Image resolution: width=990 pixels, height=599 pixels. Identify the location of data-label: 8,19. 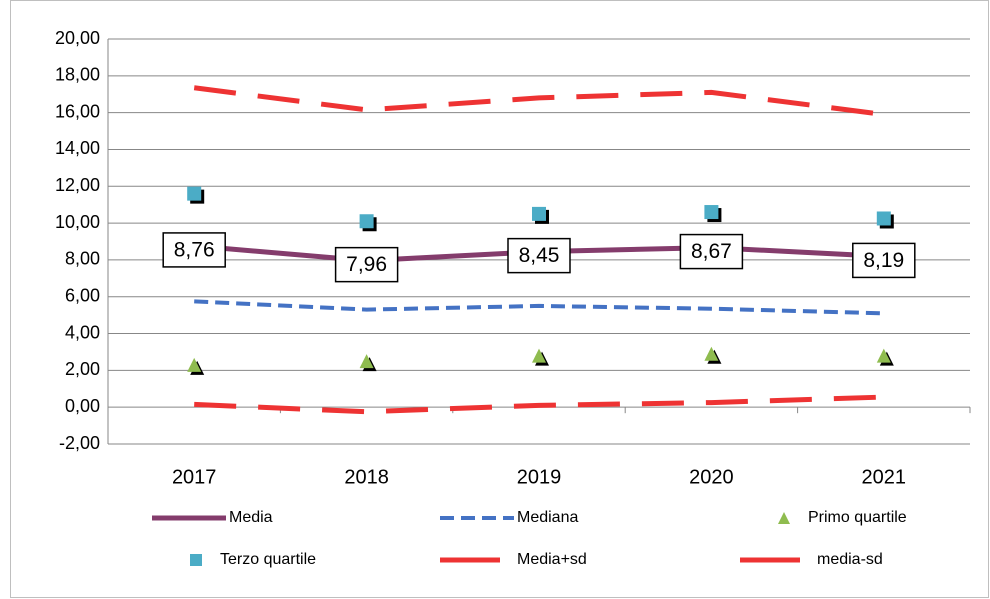
(883, 260).